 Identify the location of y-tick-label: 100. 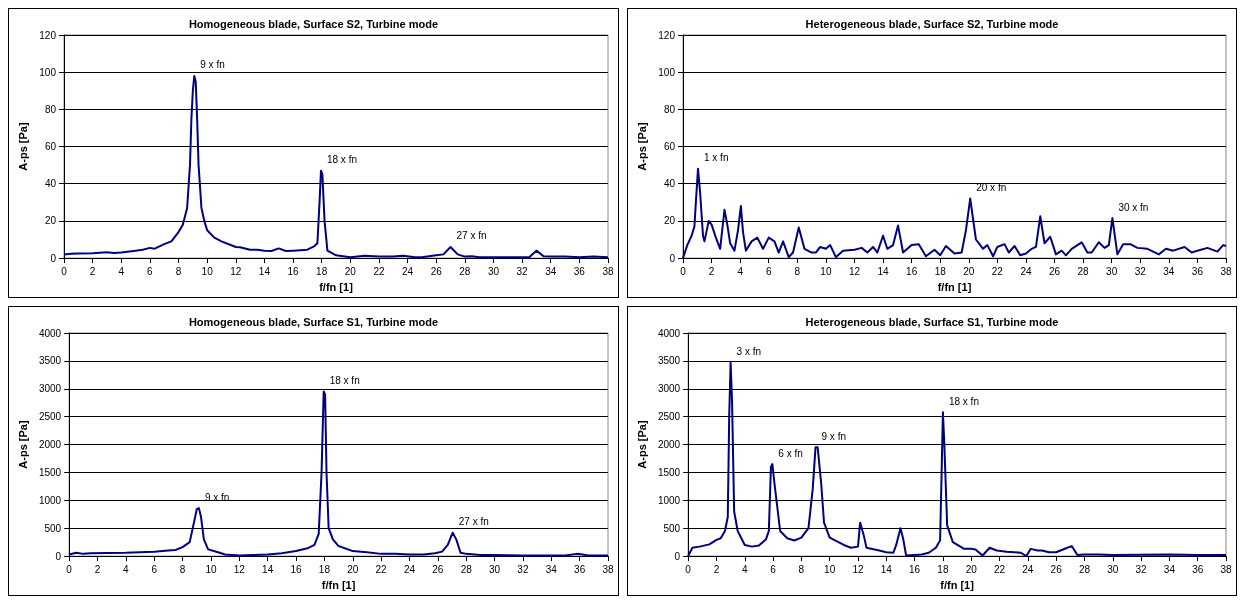
(667, 72).